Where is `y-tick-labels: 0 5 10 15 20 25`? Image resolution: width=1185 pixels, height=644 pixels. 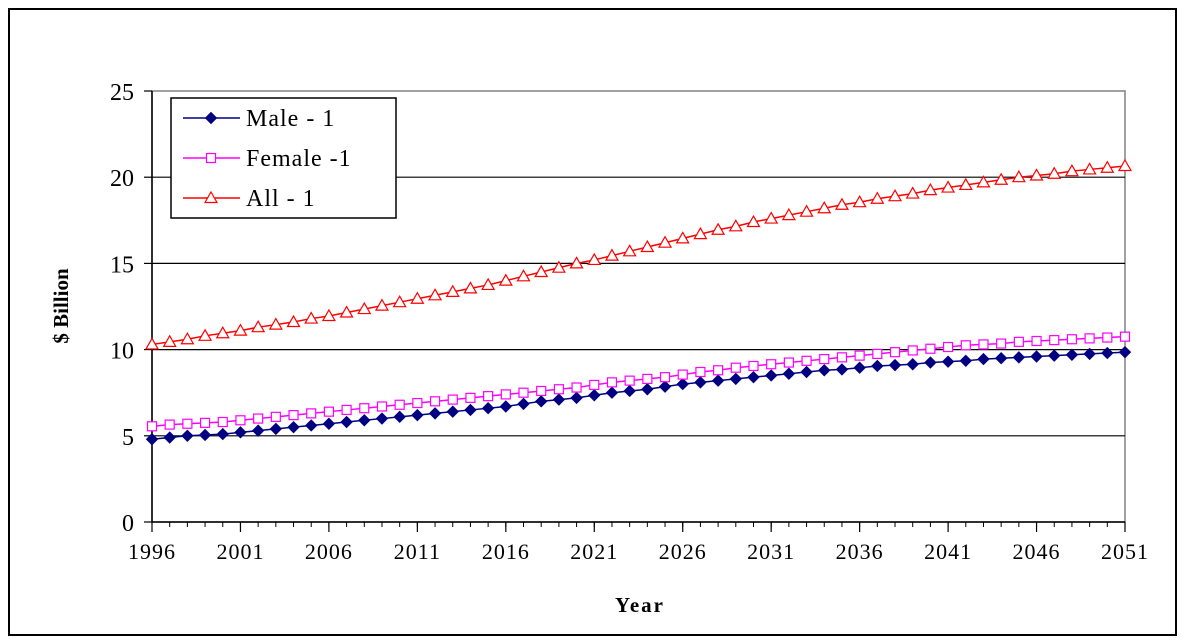 y-tick-labels: 0 5 10 15 20 25 is located at coordinates (131, 308).